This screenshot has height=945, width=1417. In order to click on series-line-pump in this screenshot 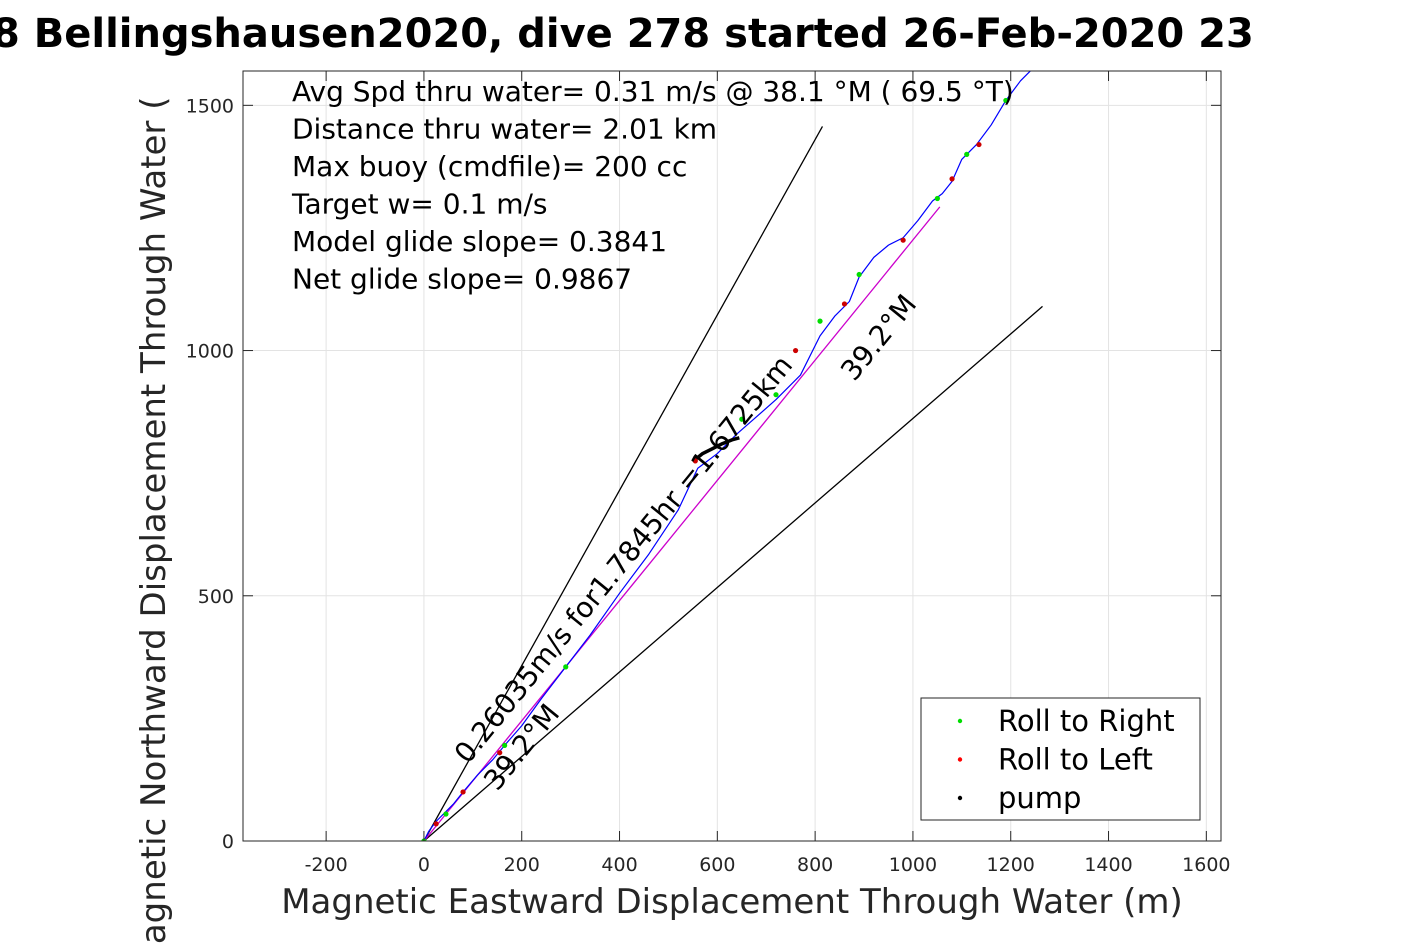, I will do `click(717, 448)`.